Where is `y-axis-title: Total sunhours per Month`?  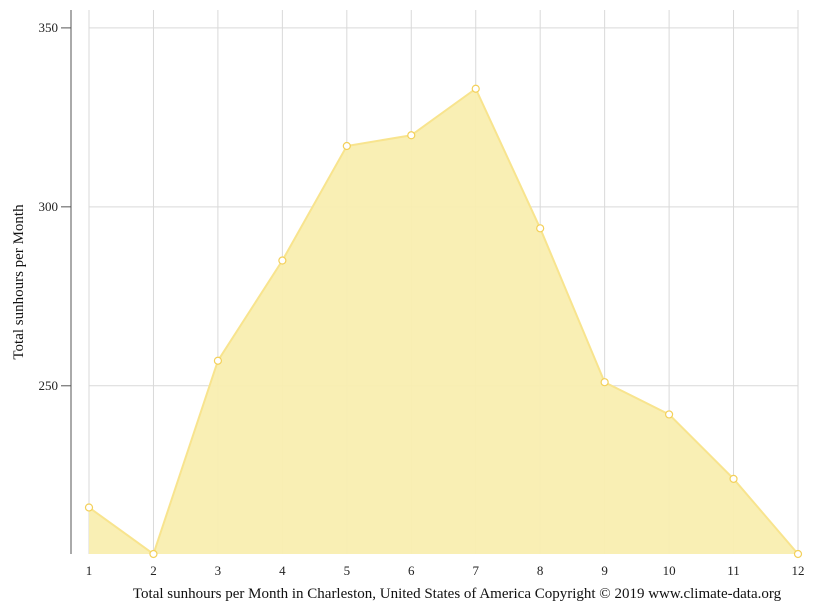
y-axis-title: Total sunhours per Month is located at coordinates (19, 282).